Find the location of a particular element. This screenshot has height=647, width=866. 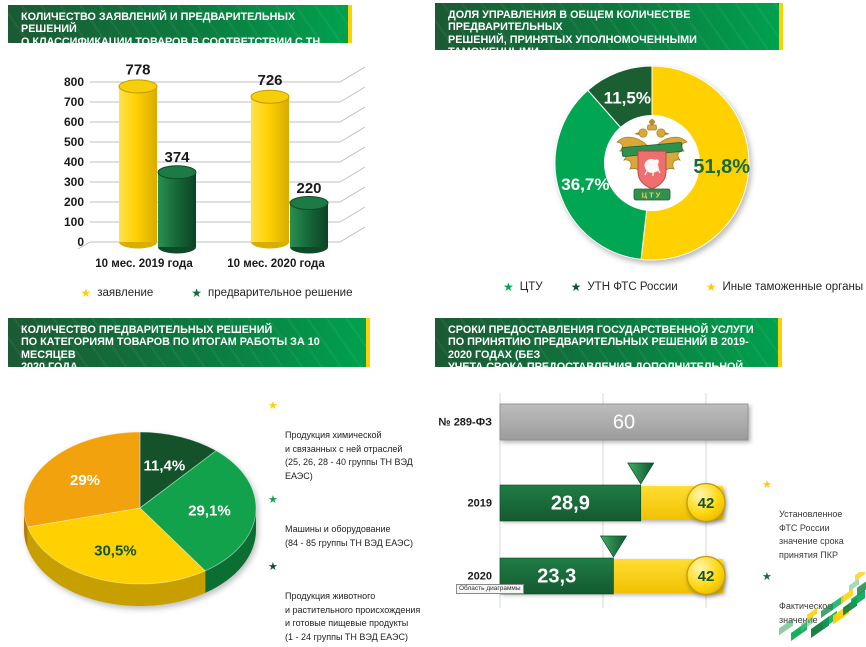

svg-text: 374 is located at coordinates (177, 157).